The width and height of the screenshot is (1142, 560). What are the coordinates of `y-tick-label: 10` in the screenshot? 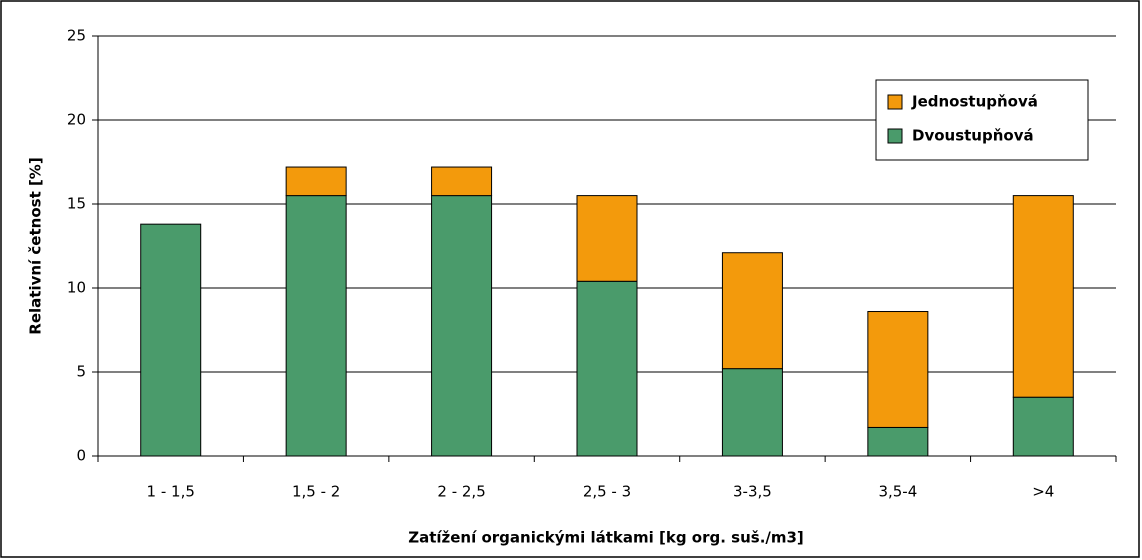 It's located at (76, 288).